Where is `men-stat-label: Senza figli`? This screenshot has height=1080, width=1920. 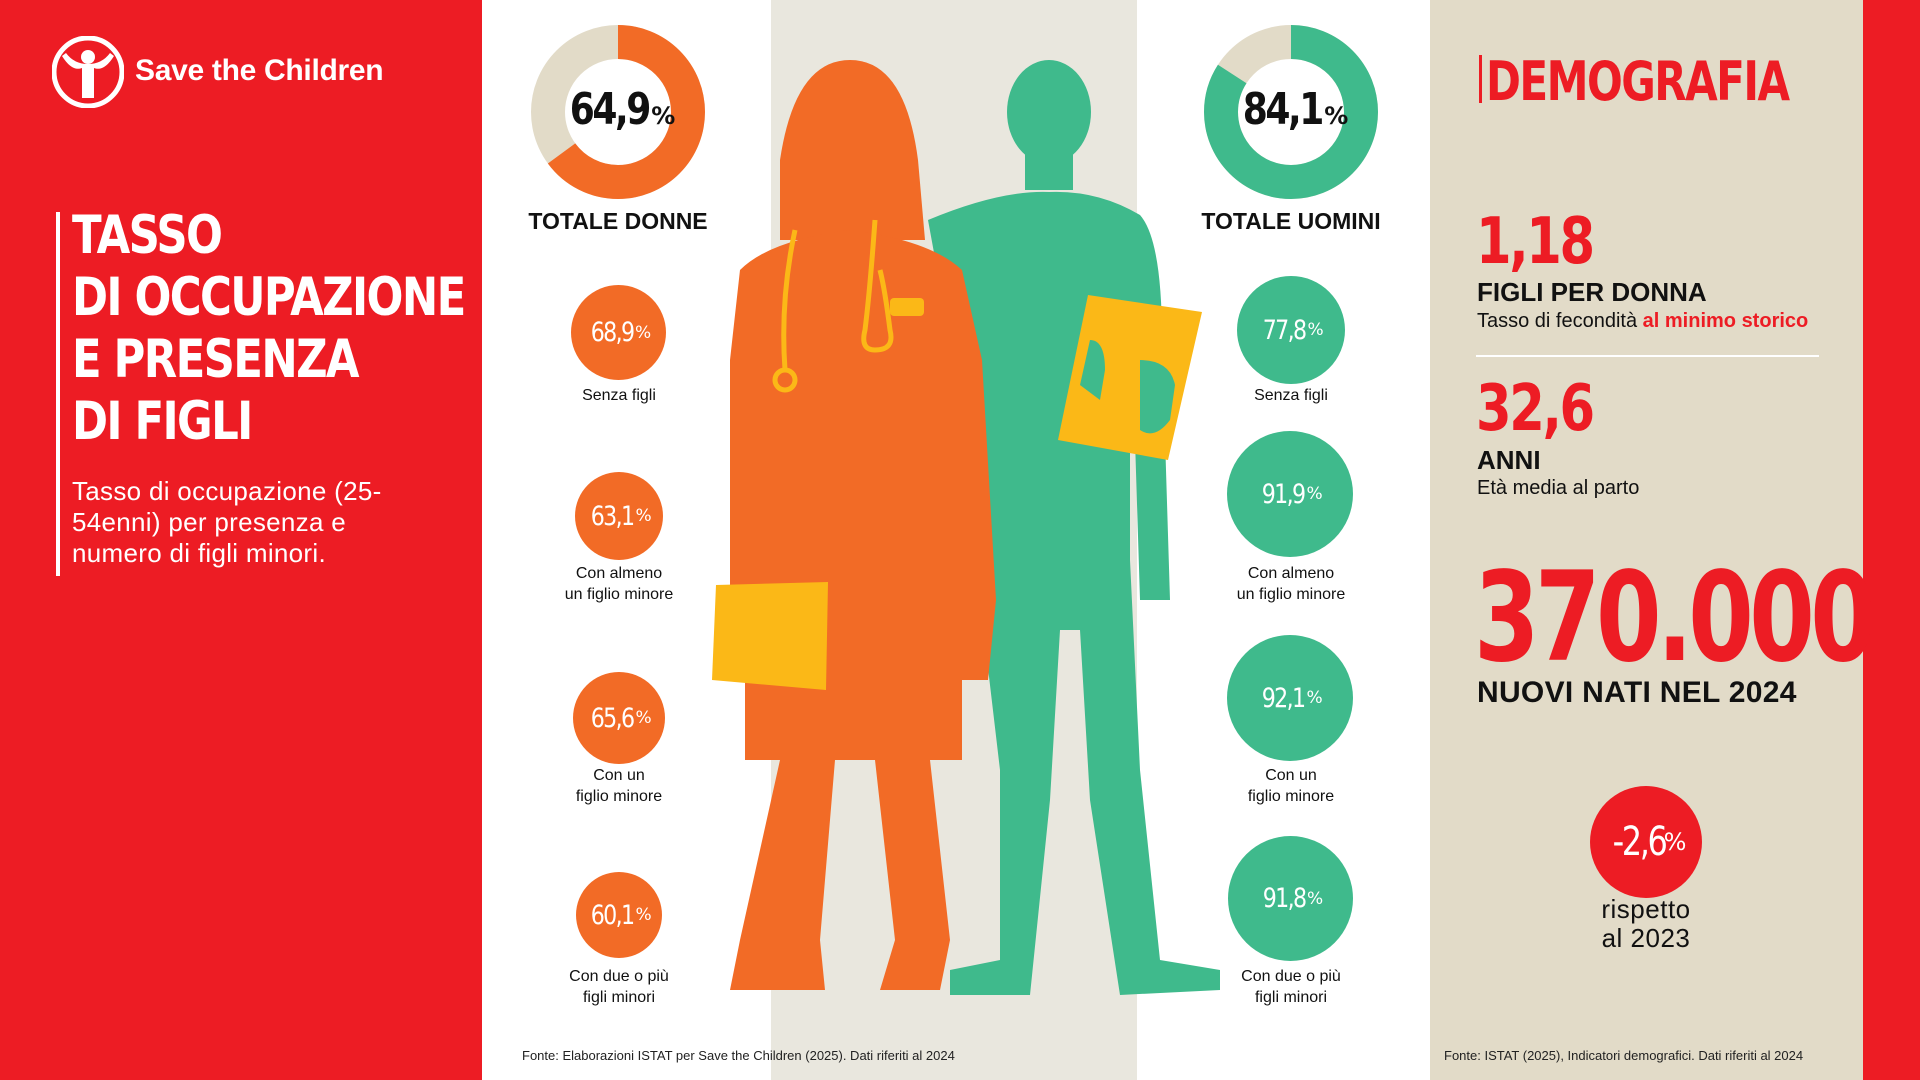 men-stat-label: Senza figli is located at coordinates (1291, 395).